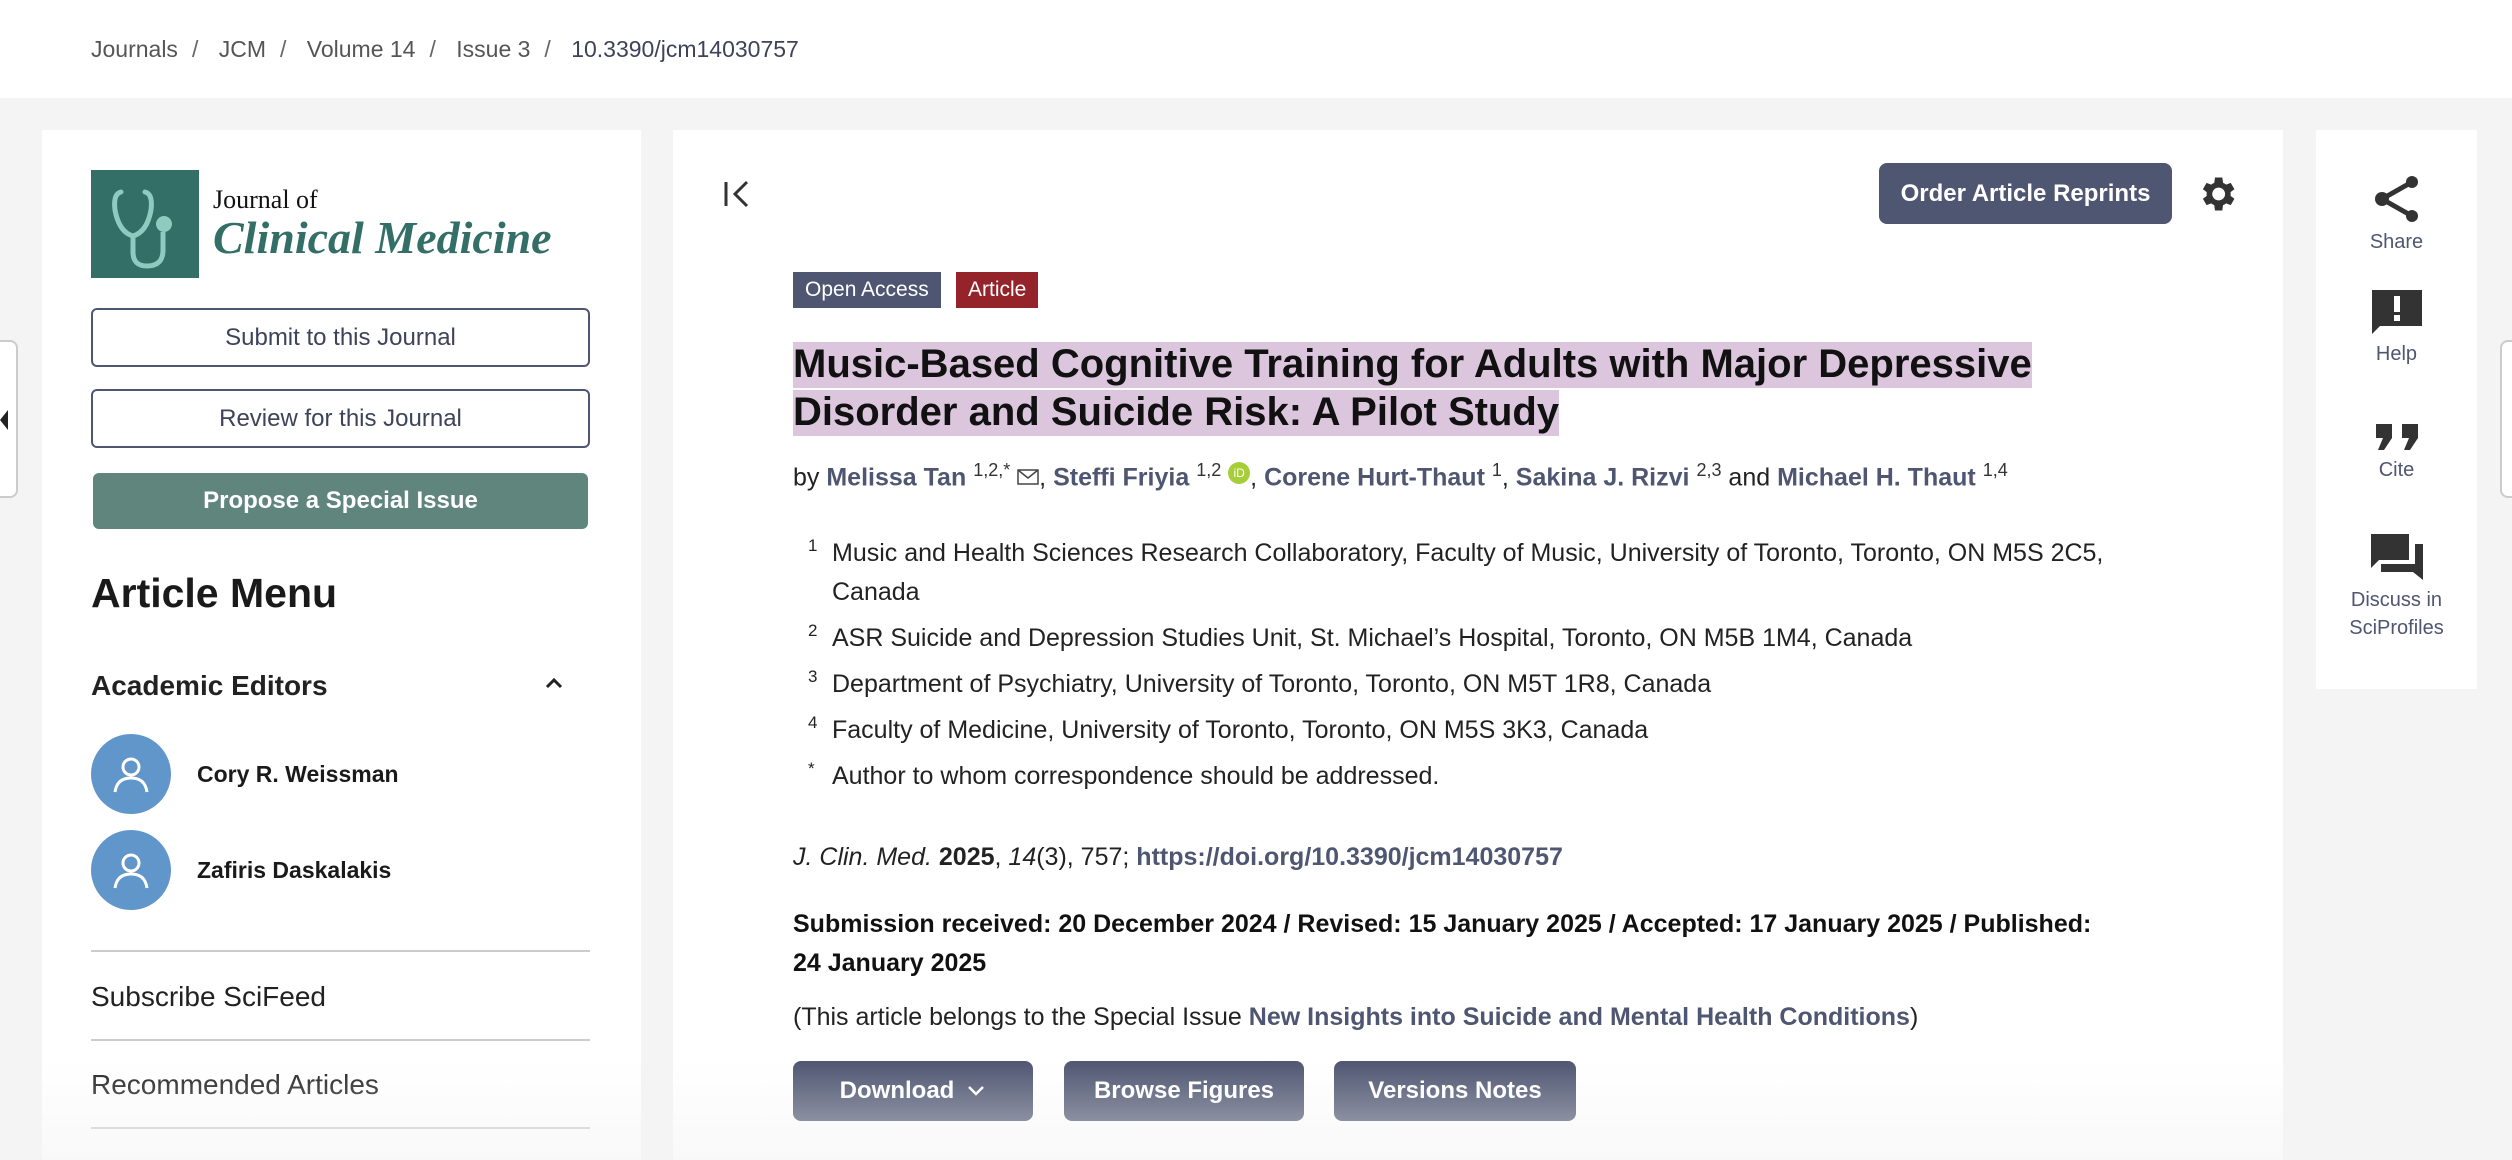 The width and height of the screenshot is (2512, 1160). What do you see at coordinates (493, 49) in the screenshot?
I see `breadcrumb-issue: Issue 3` at bounding box center [493, 49].